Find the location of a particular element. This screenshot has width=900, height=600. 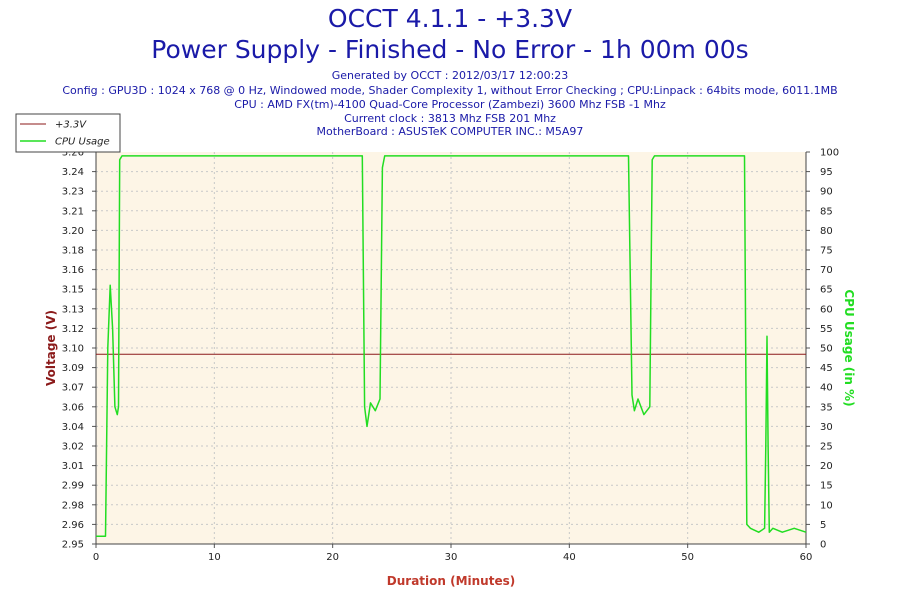

y2-tick-label: 75 is located at coordinates (826, 251).